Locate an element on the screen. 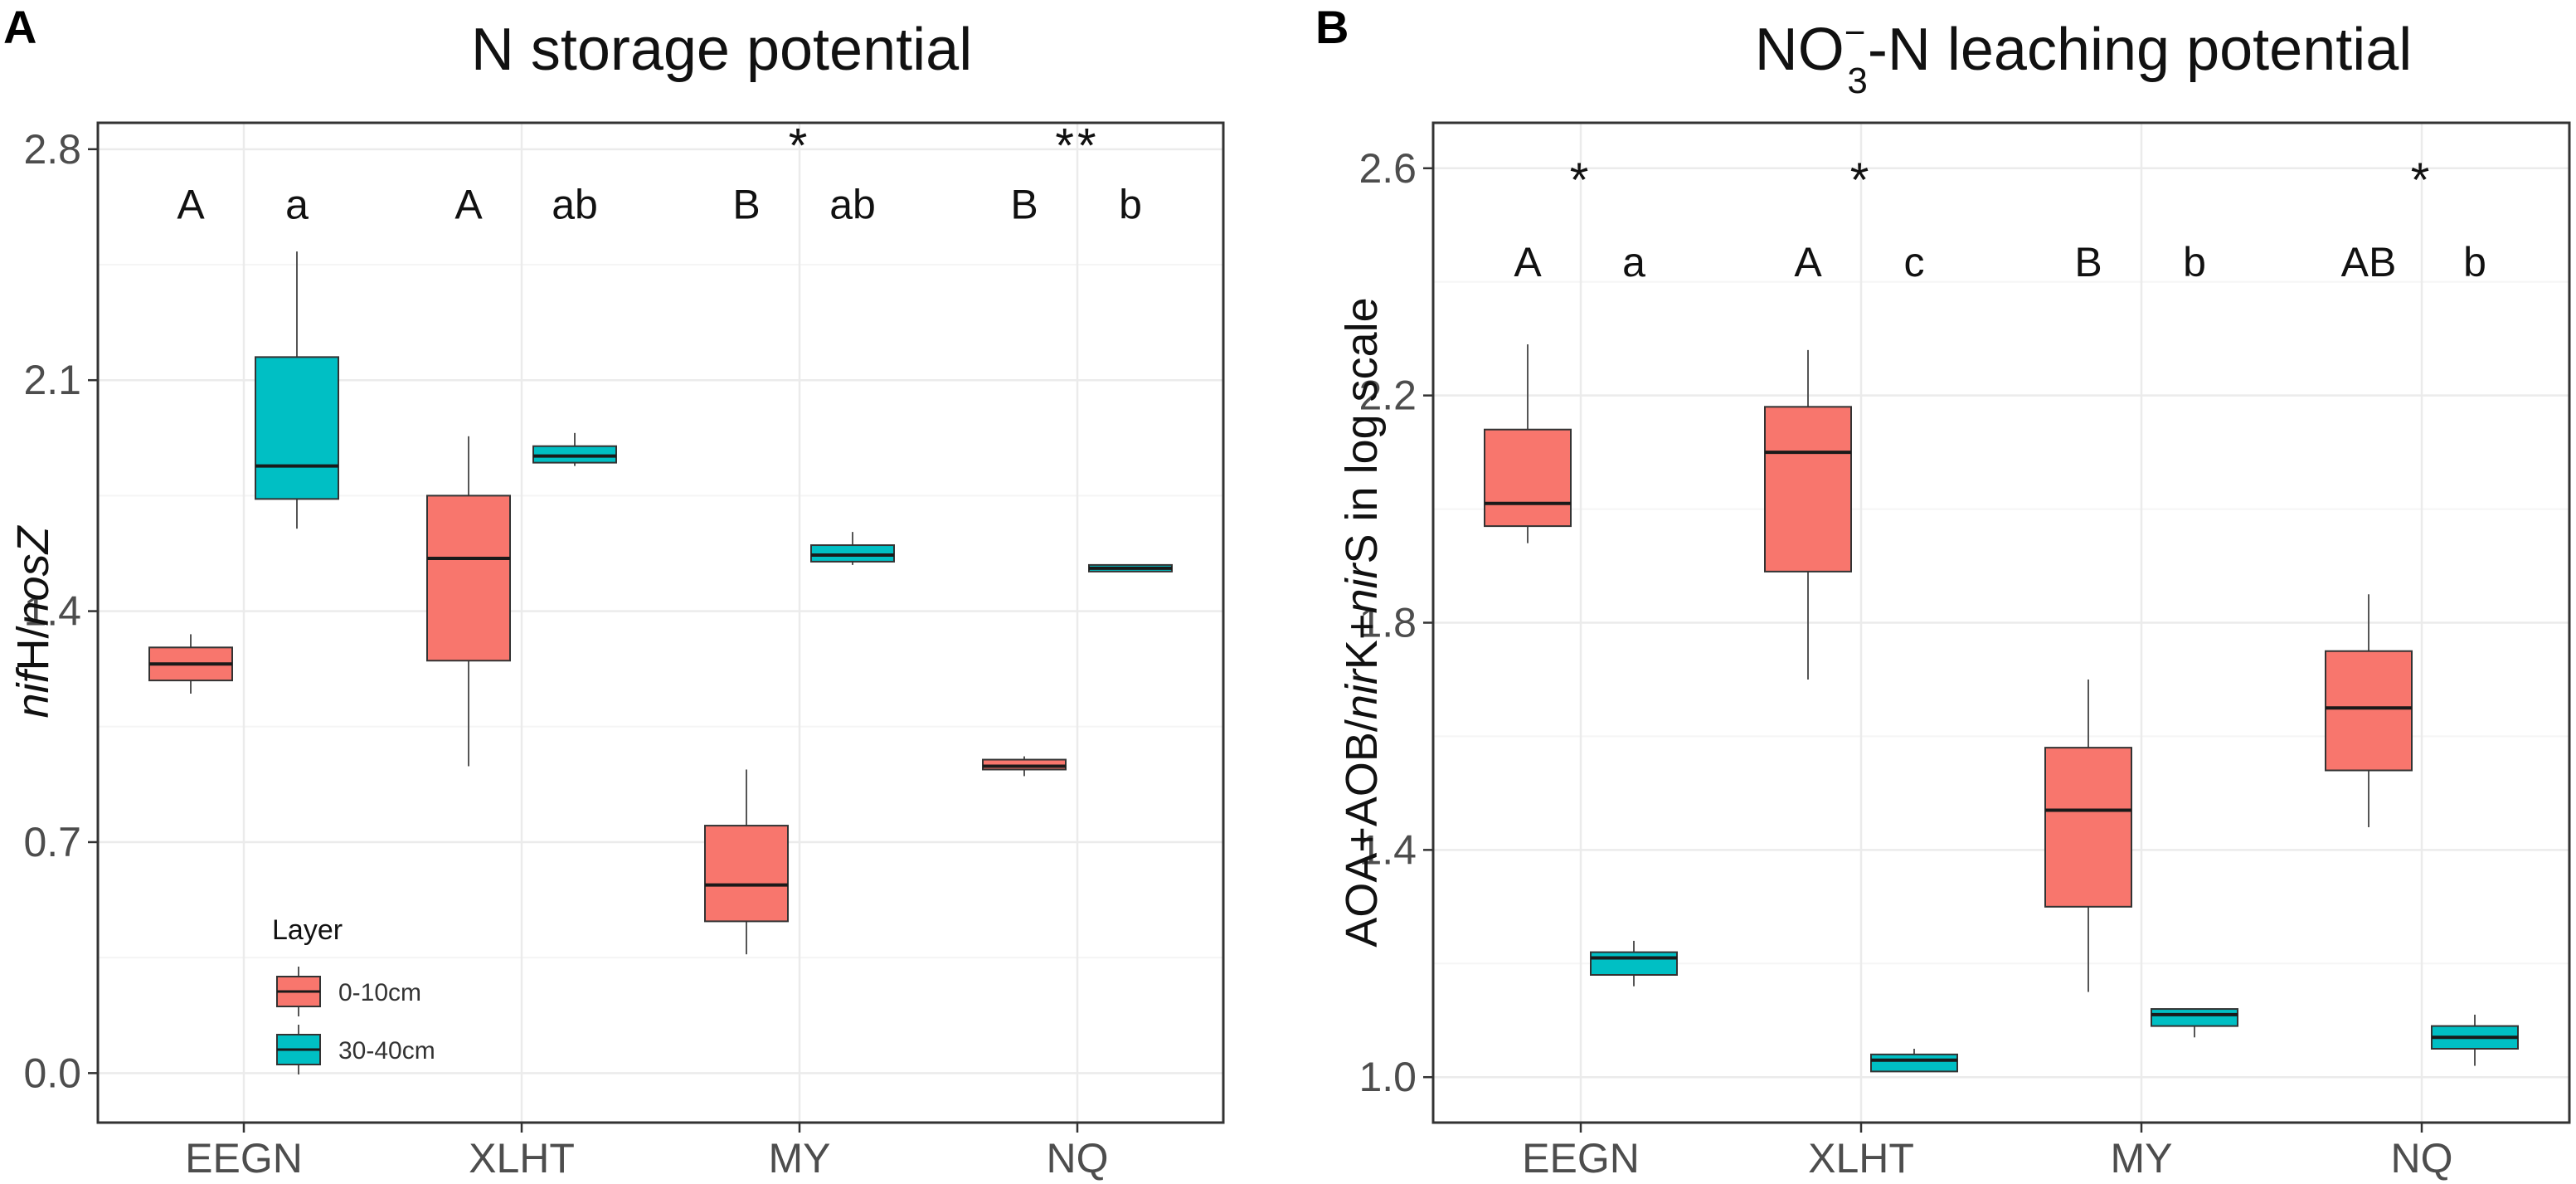  box-my-deep: b is located at coordinates (2194, 638).